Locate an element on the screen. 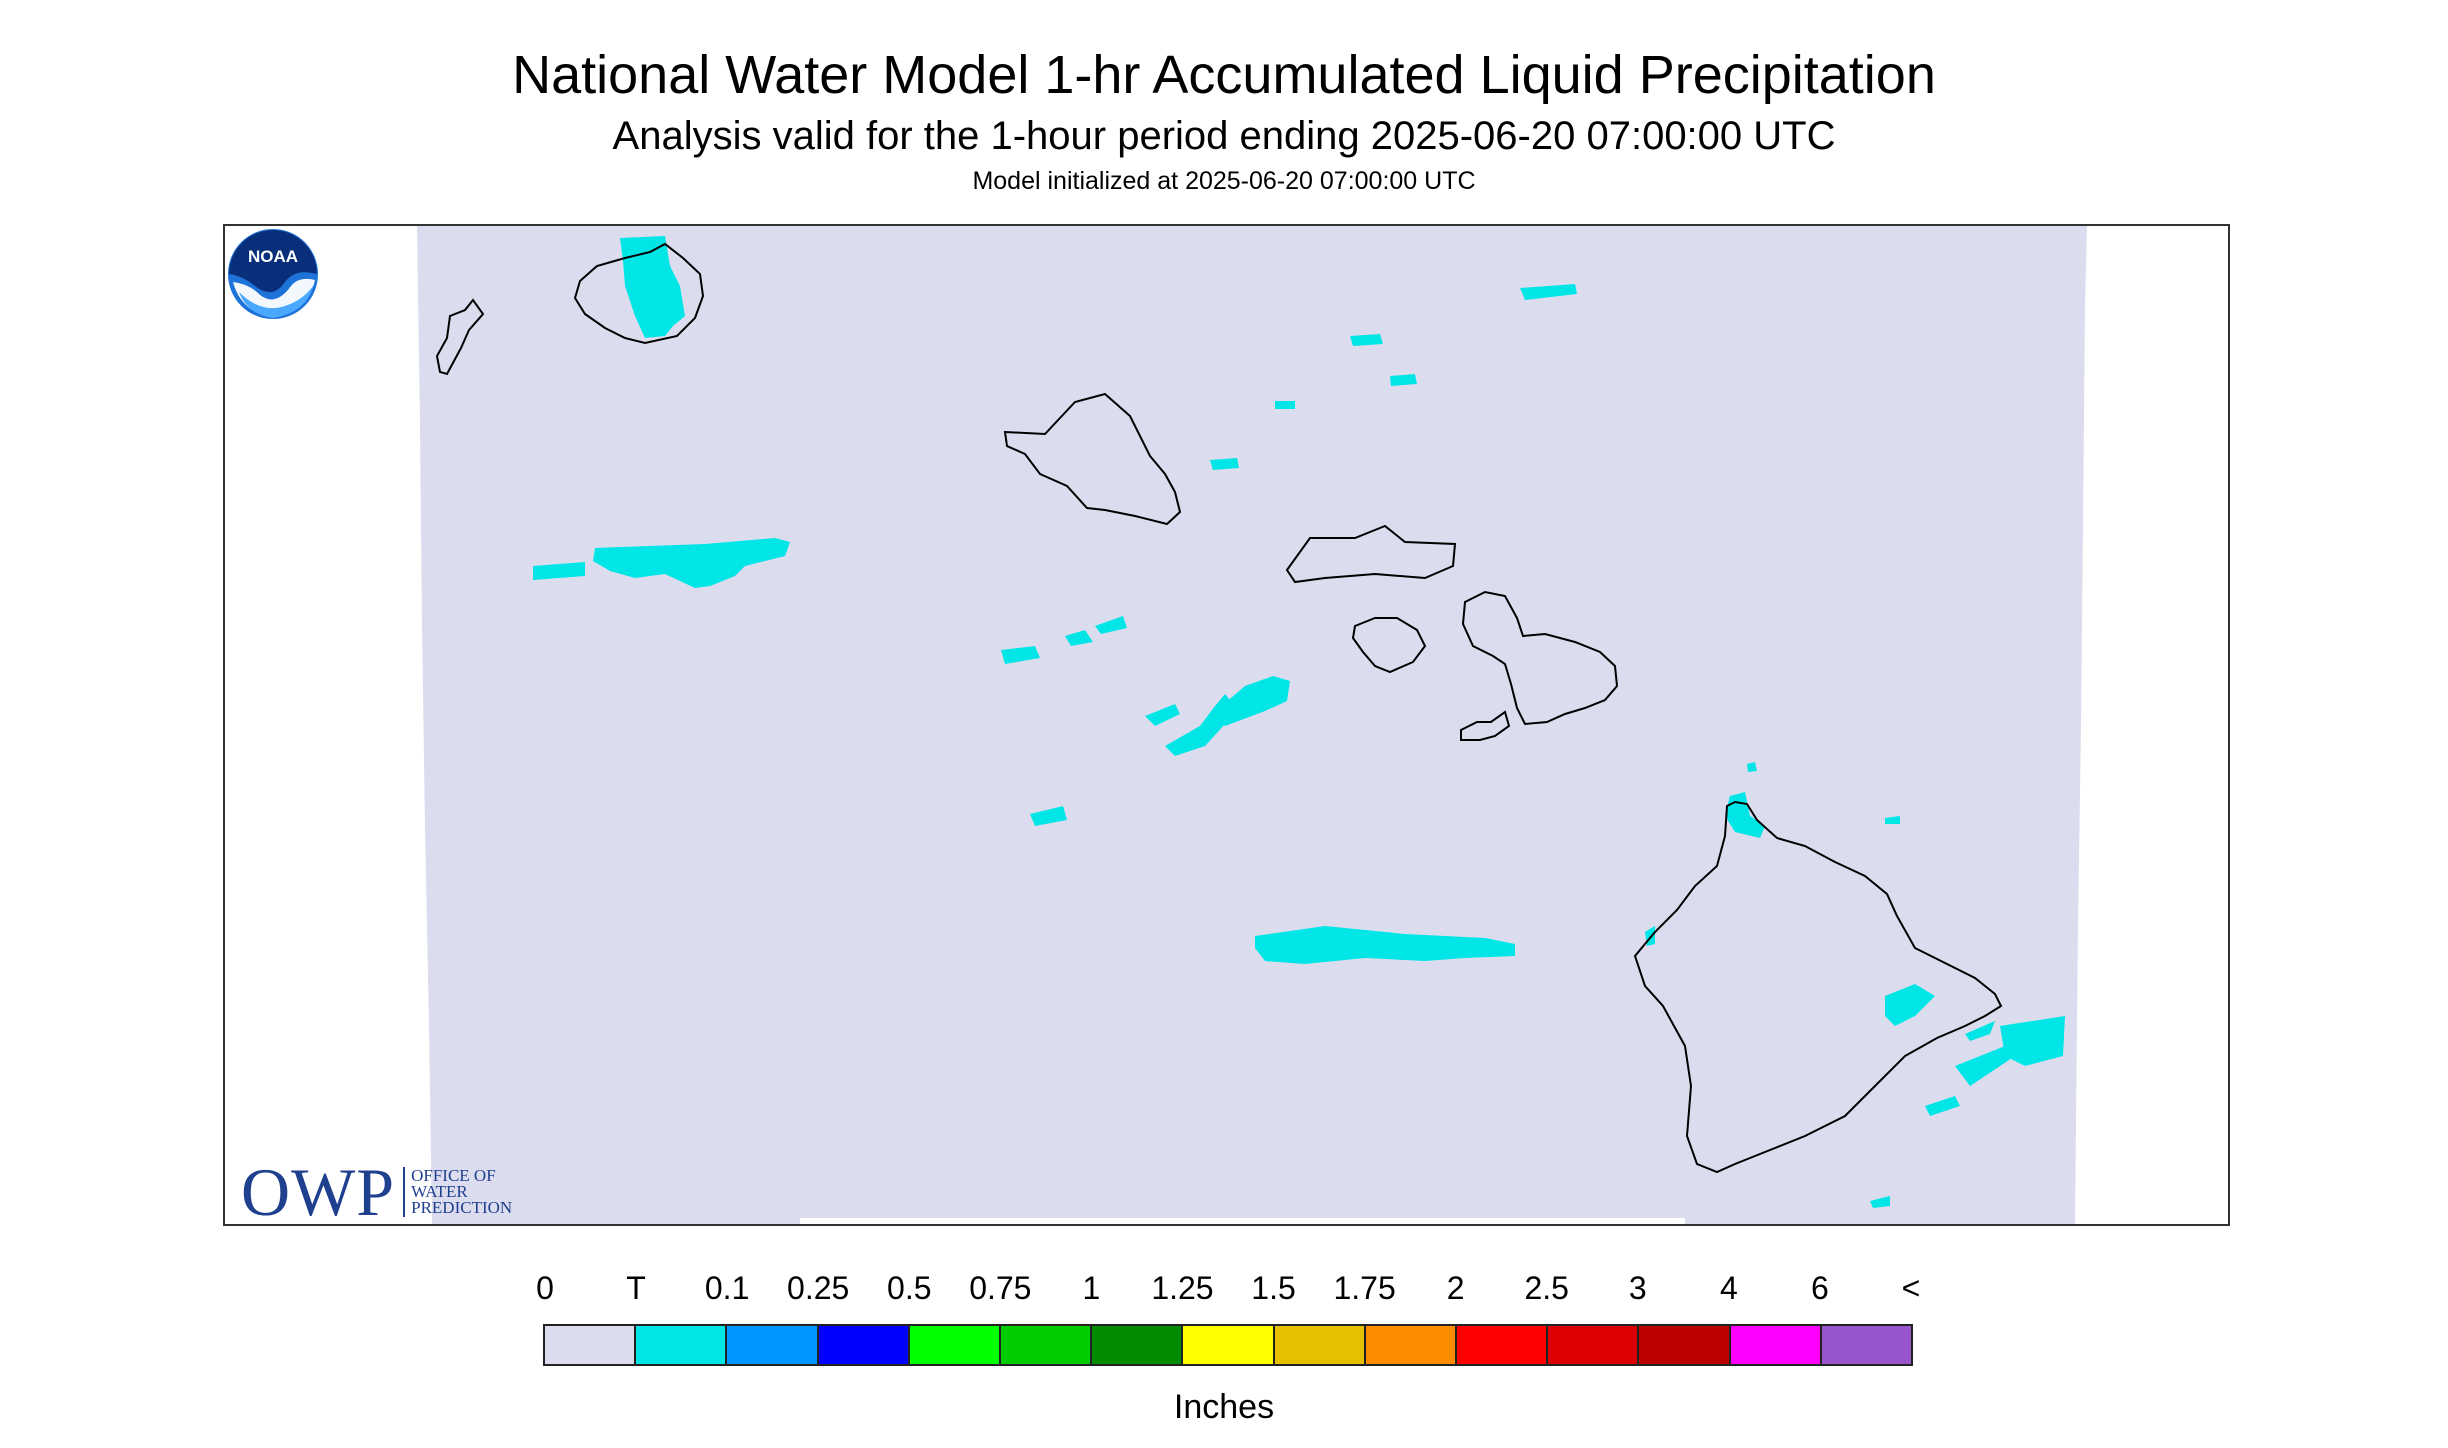 The height and width of the screenshot is (1448, 2448). owp-logo-line-1: OFFICE OF is located at coordinates (453, 1175).